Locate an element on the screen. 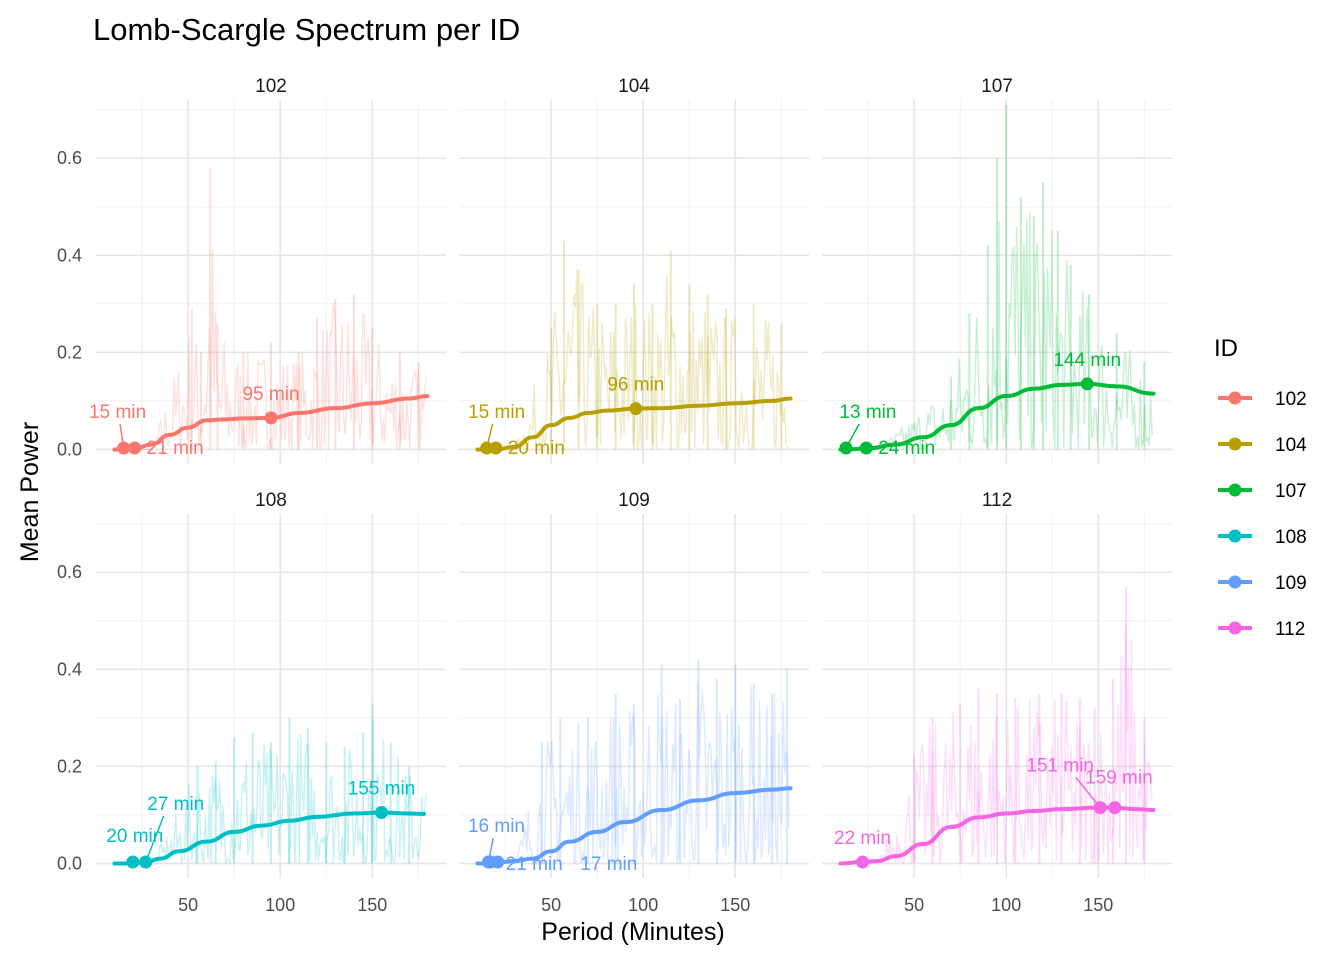 The width and height of the screenshot is (1344, 960). facet-strip-label: 109 is located at coordinates (634, 500).